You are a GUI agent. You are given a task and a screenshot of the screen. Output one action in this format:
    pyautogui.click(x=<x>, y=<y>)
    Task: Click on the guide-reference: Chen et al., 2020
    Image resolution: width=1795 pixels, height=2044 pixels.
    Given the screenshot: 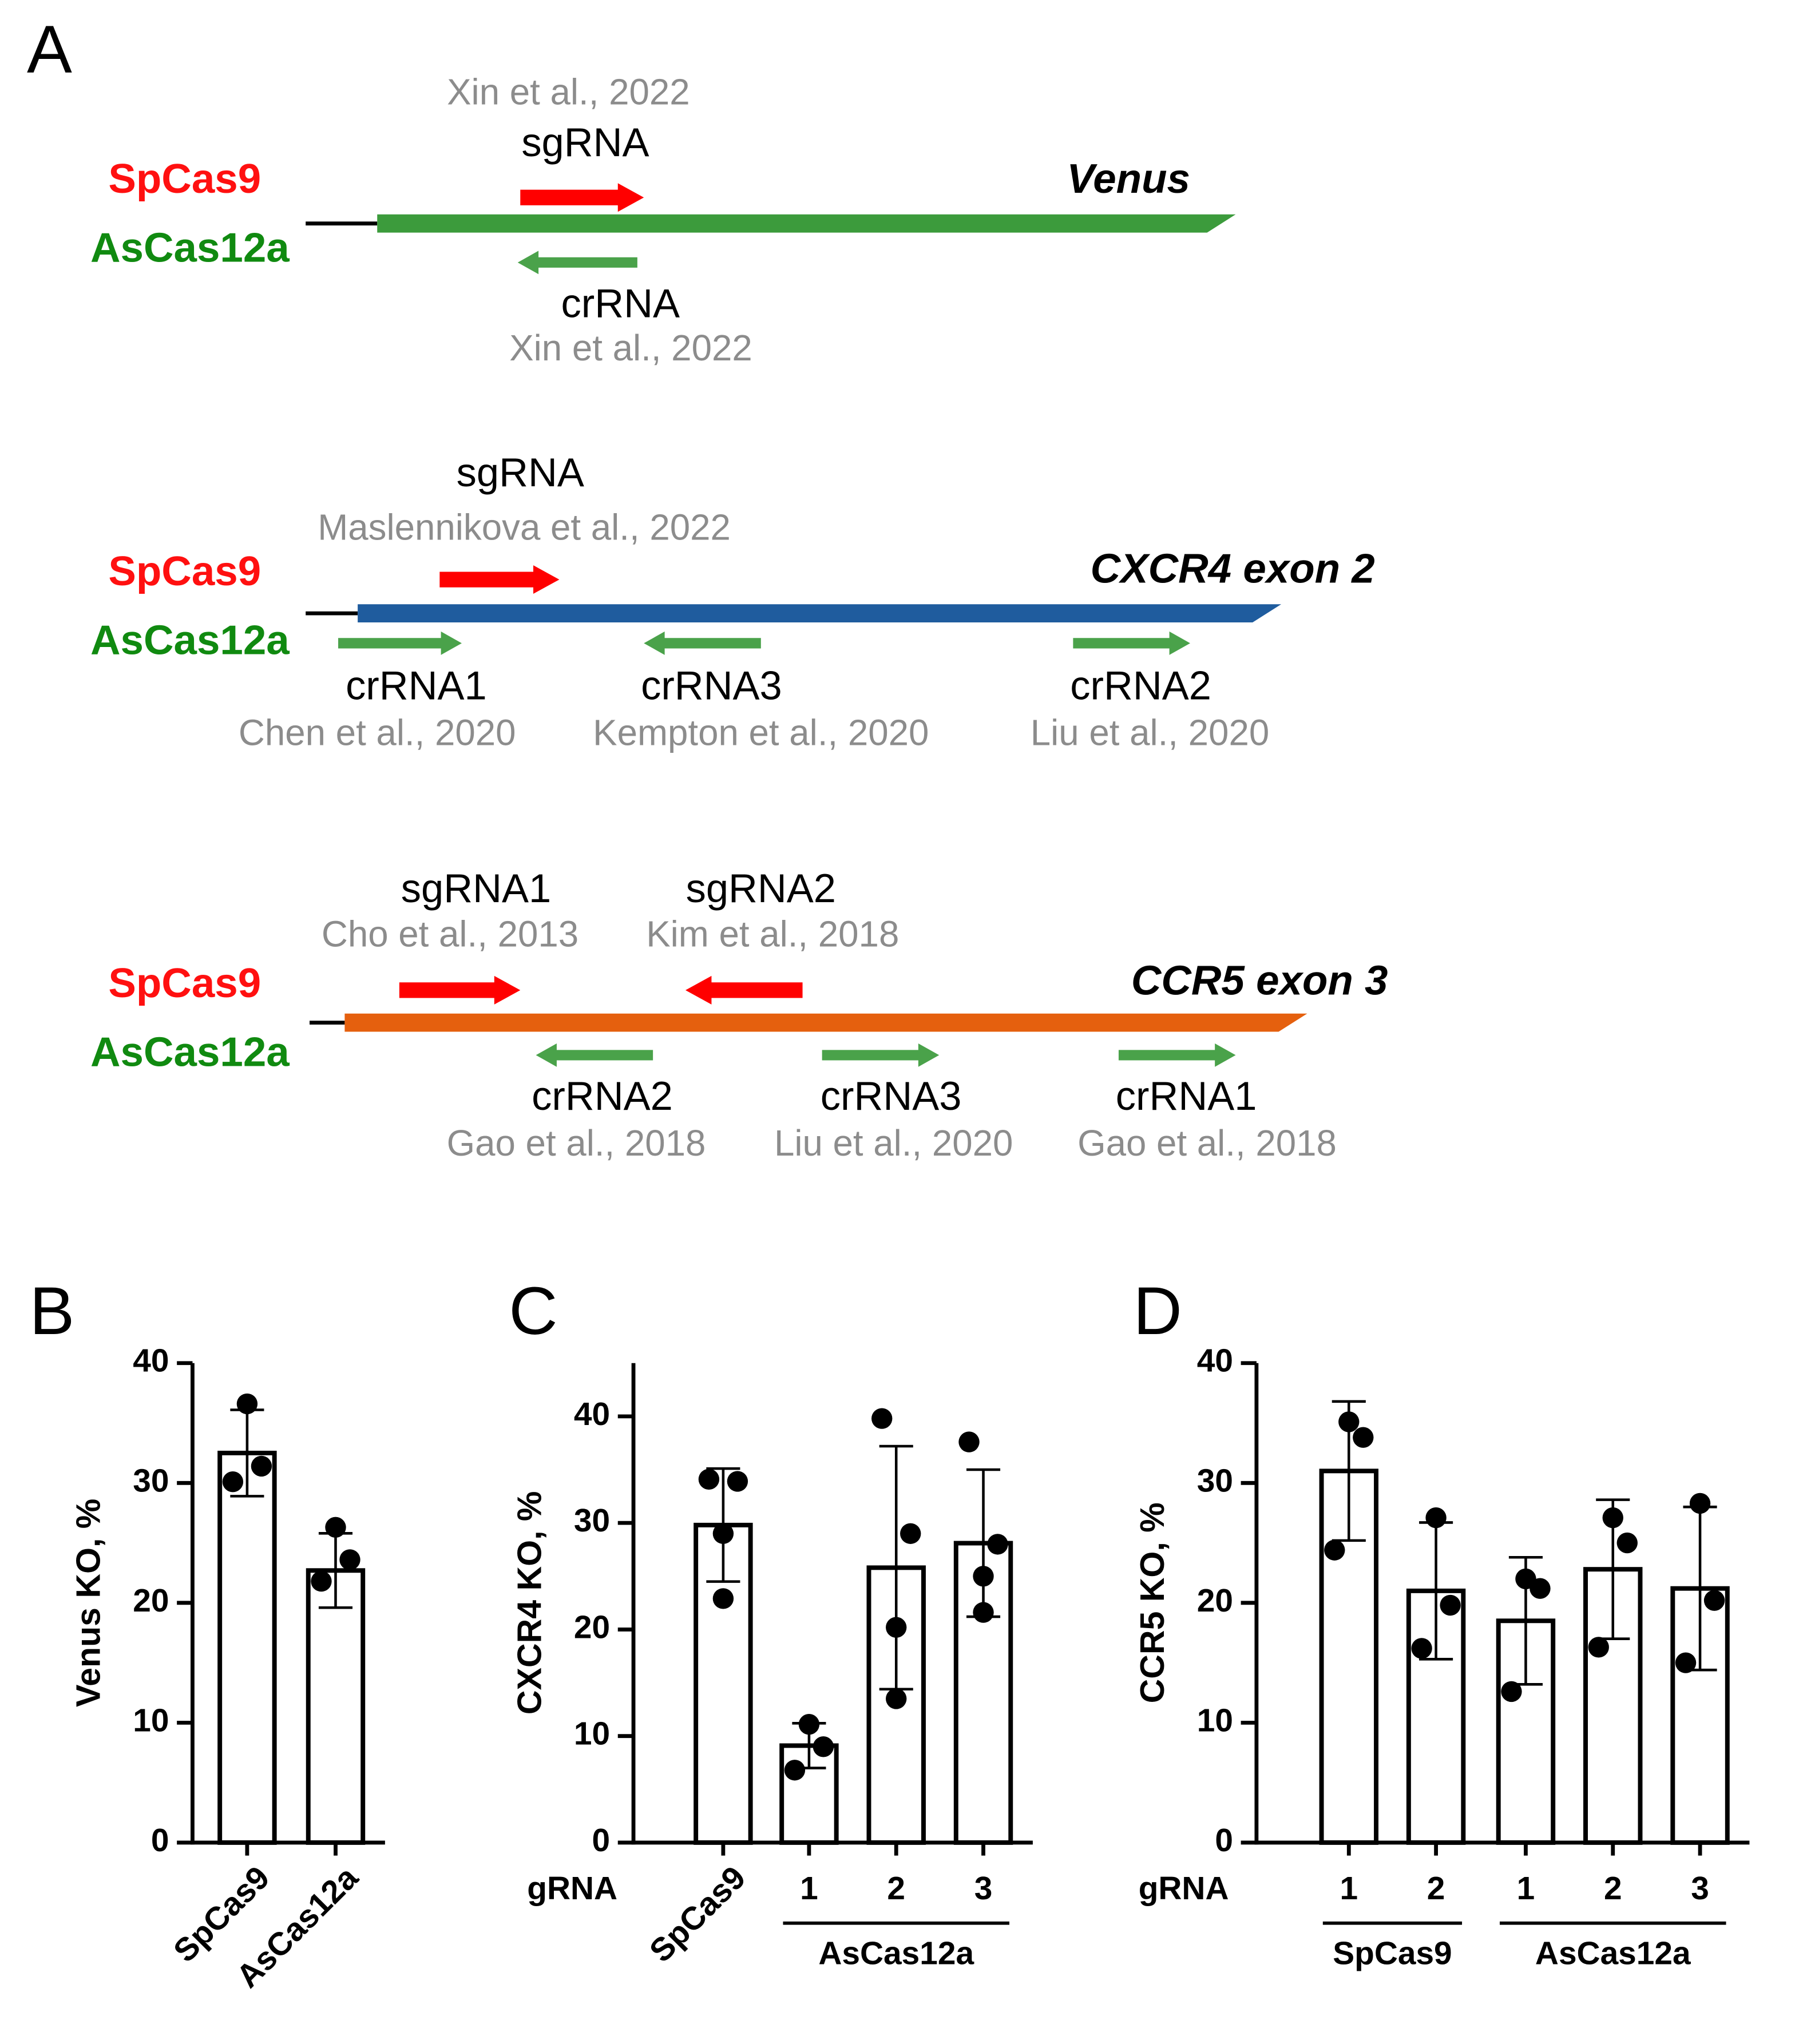 What is the action you would take?
    pyautogui.click(x=377, y=732)
    